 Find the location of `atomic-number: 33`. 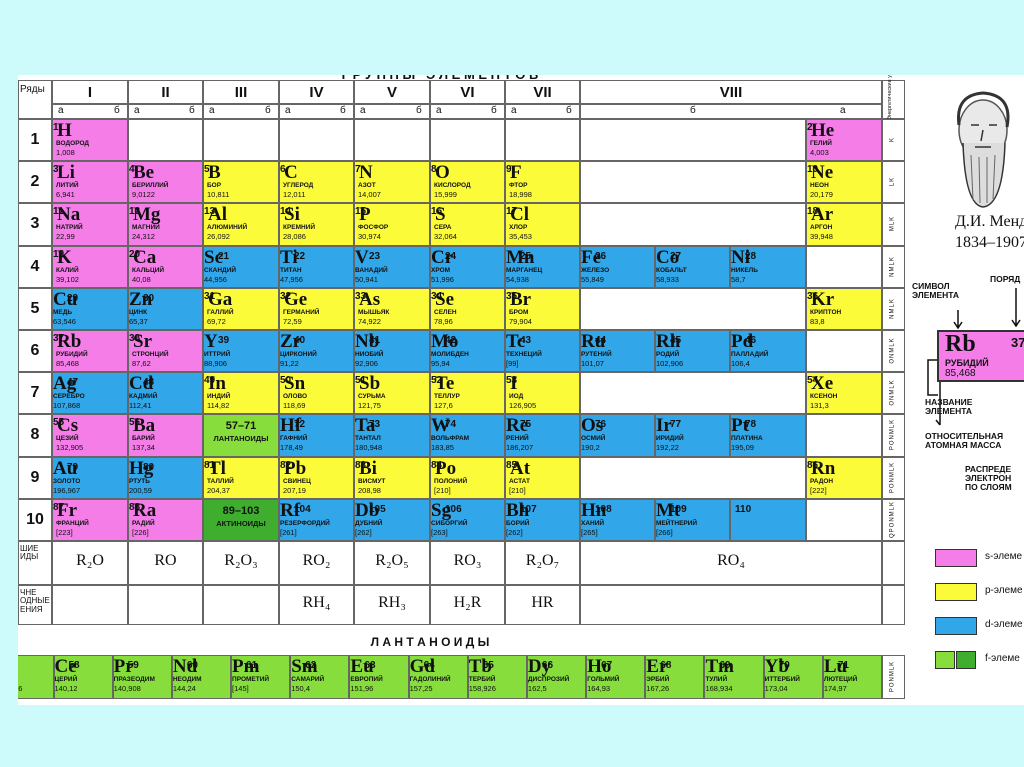

atomic-number: 33 is located at coordinates (361, 296).